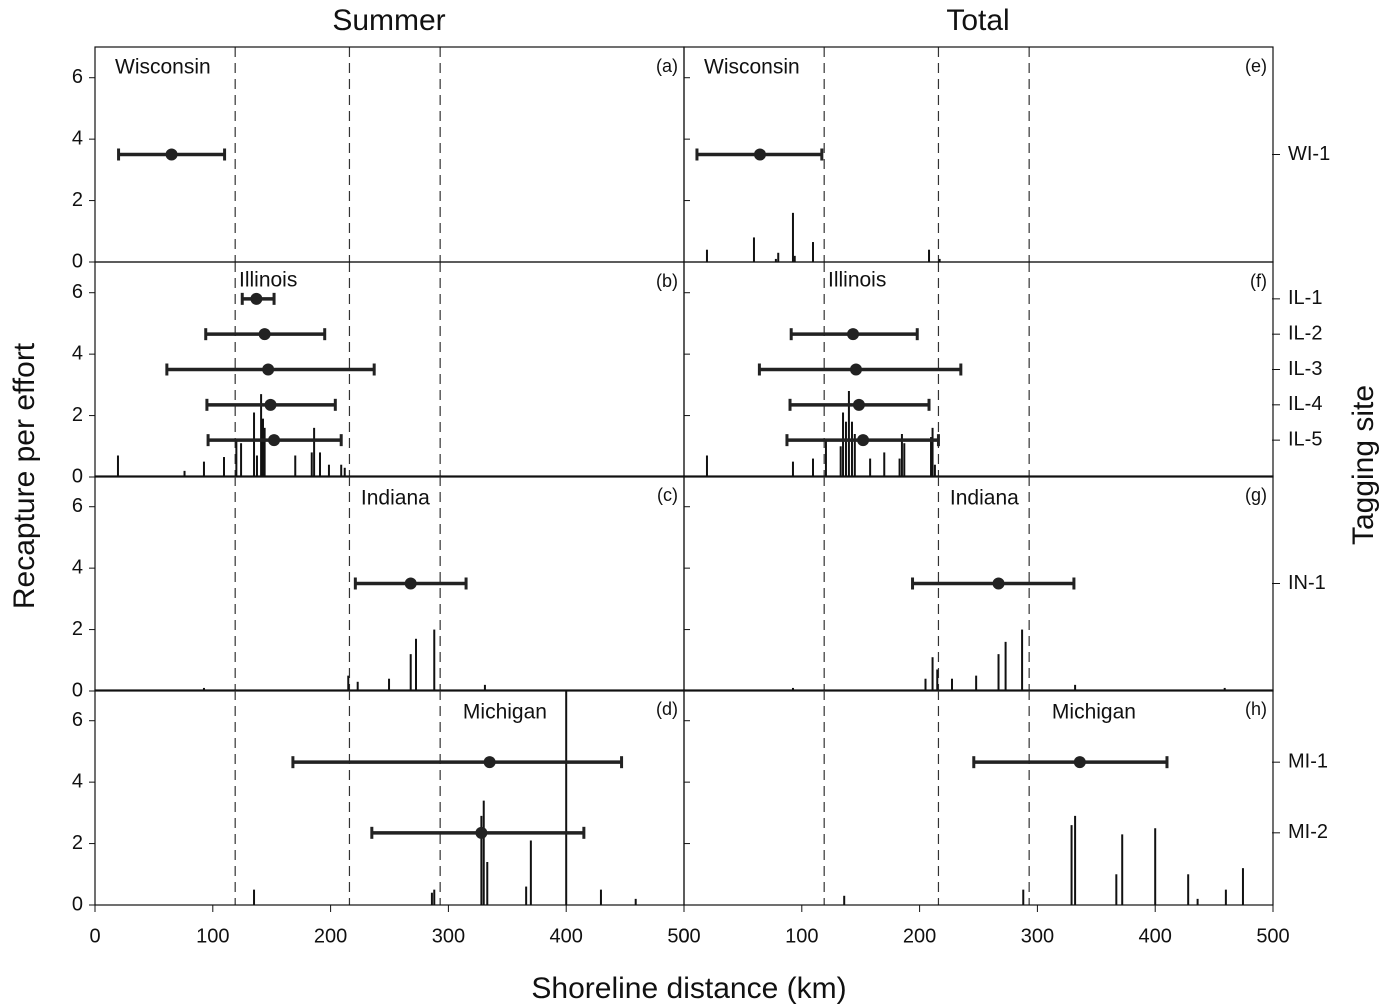 The image size is (1392, 1008). What do you see at coordinates (667, 495) in the screenshot?
I see `panel-label: (c)` at bounding box center [667, 495].